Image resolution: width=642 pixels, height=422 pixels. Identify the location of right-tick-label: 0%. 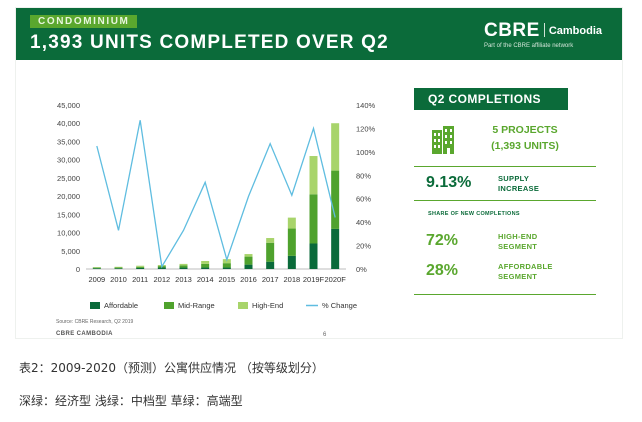
(361, 269).